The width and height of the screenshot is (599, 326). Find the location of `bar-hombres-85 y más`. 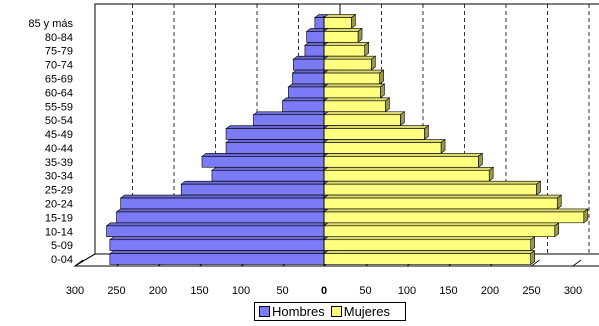

bar-hombres-85 y más is located at coordinates (319, 23).